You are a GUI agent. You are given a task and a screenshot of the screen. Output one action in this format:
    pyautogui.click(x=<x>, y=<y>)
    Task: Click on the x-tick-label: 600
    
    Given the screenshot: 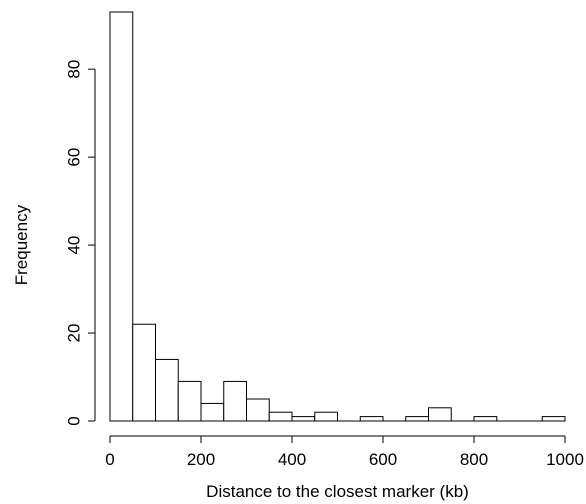 What is the action you would take?
    pyautogui.click(x=383, y=459)
    